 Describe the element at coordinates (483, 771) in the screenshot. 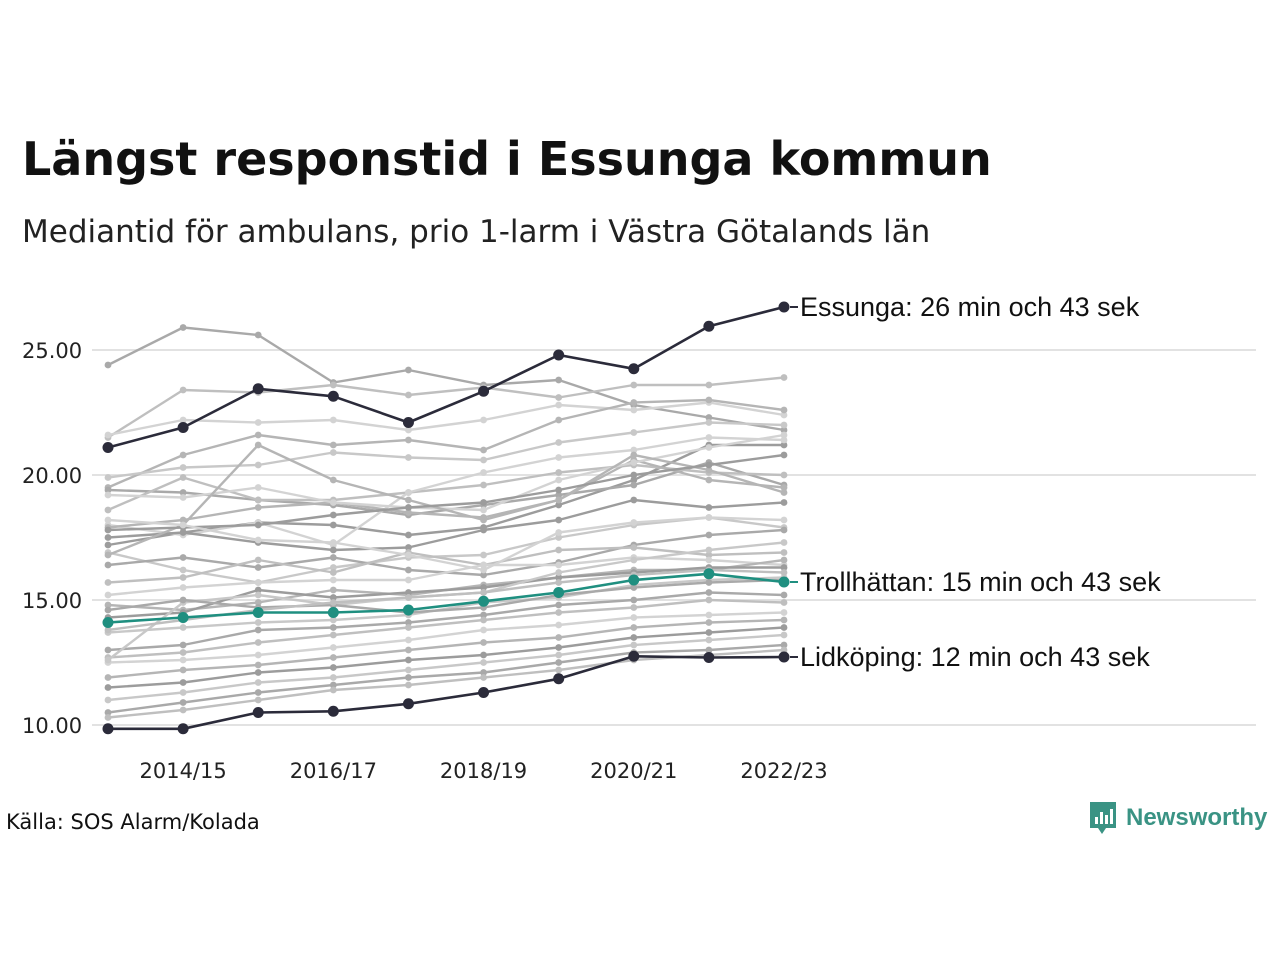

I see `x-tick-label: 2018/19` at that location.